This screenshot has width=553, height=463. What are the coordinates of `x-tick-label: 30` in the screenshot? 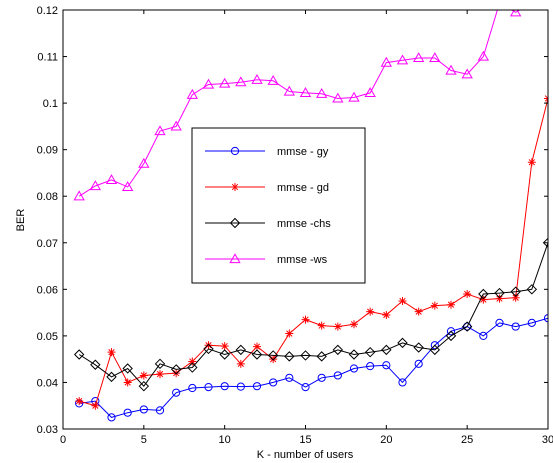 It's located at (547, 440).